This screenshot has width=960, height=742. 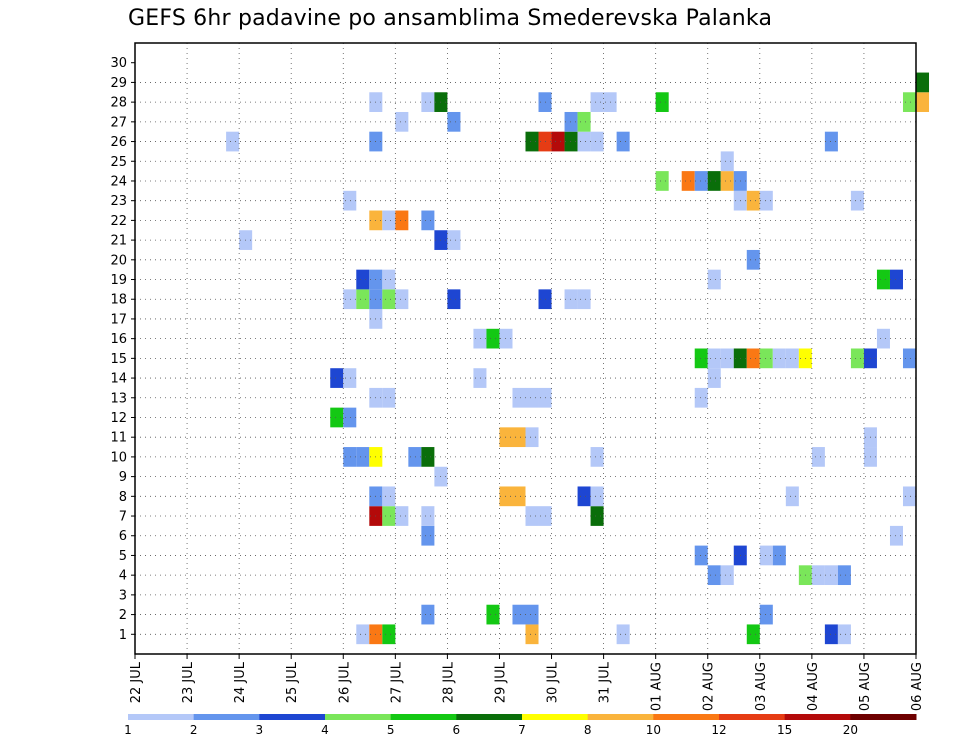 I want to click on y-tick-label: 24, so click(x=118, y=181).